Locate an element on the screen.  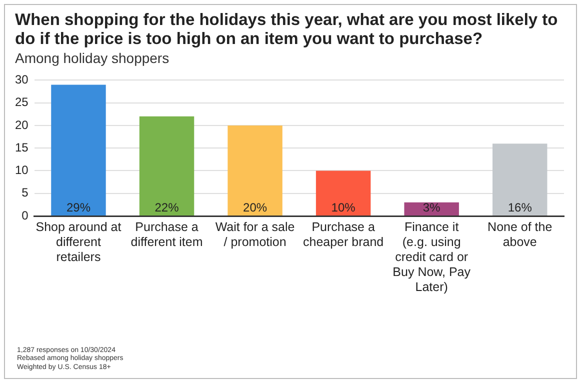
data-label: 20% is located at coordinates (255, 207).